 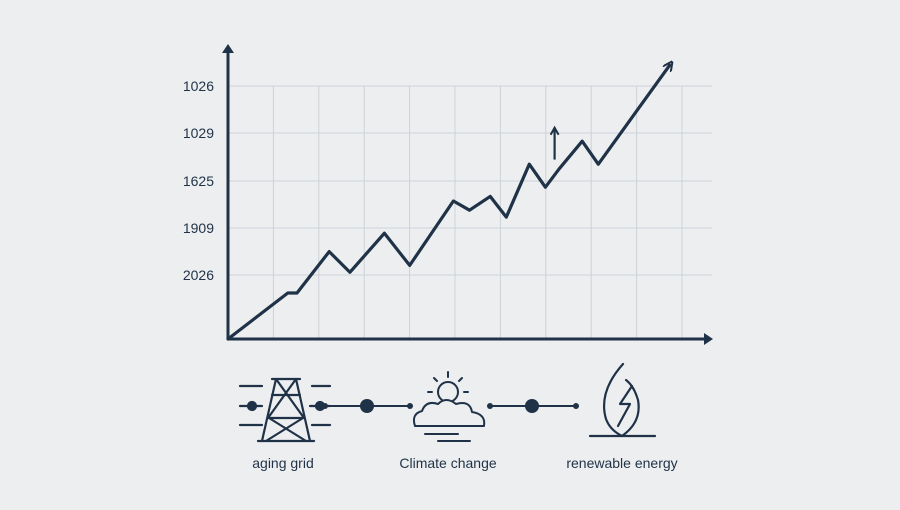 I want to click on x-axis-arrowhead, so click(x=708, y=339).